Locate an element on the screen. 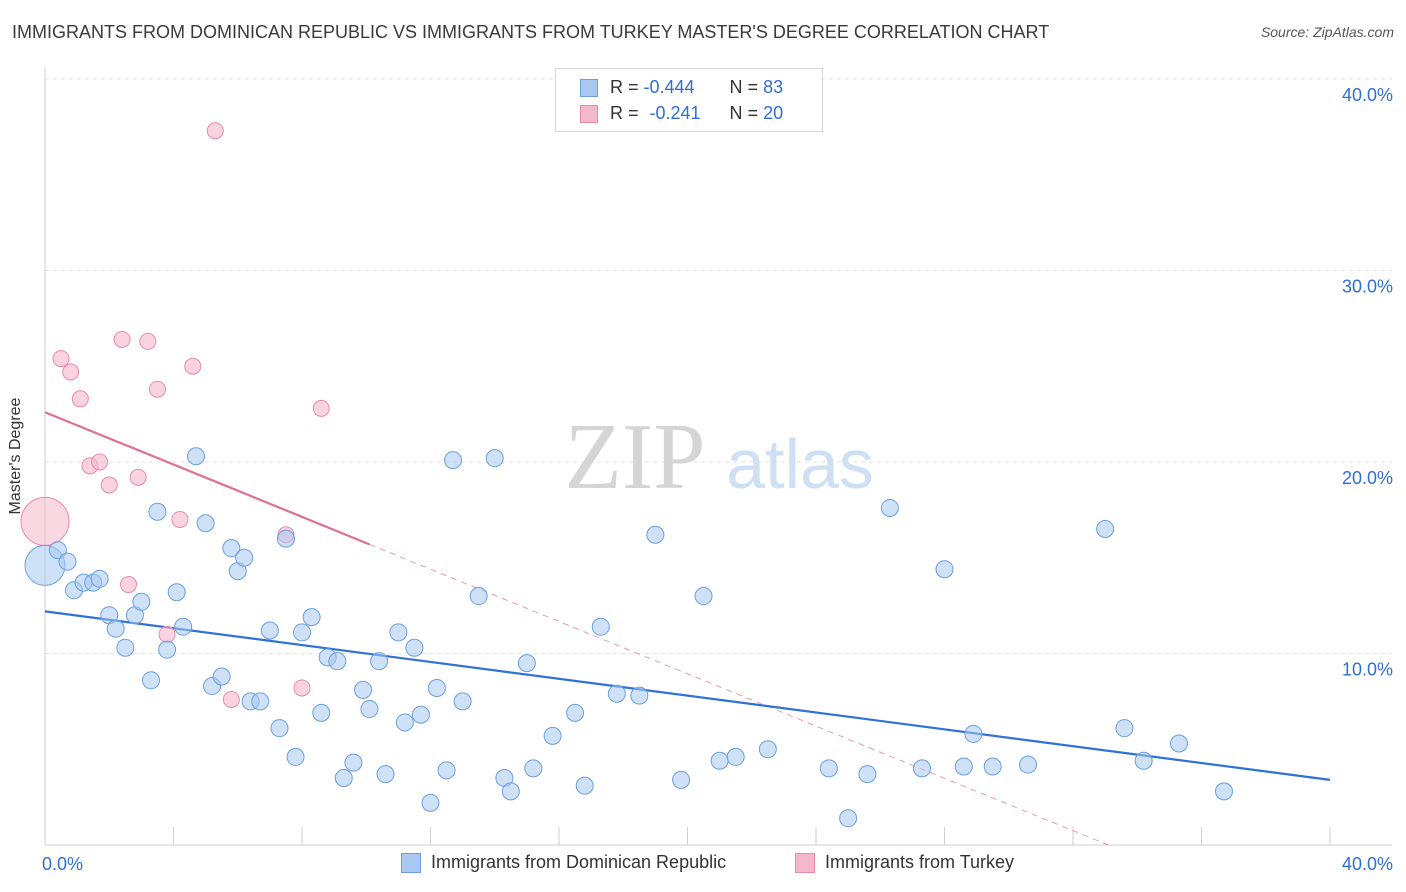  y-axis-label: Master's Degree is located at coordinates (15, 456).